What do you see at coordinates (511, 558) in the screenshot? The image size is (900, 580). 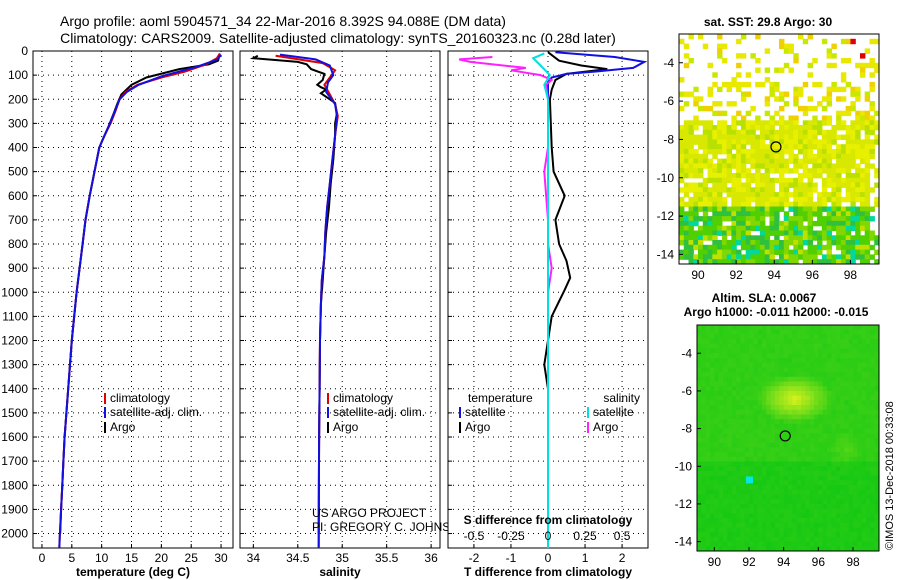 I see `x-tick-label: -1` at bounding box center [511, 558].